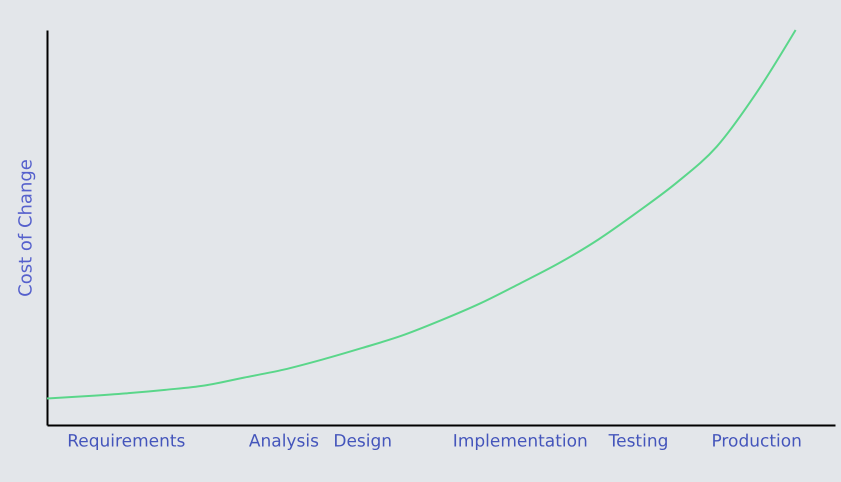 The image size is (841, 482). What do you see at coordinates (284, 442) in the screenshot?
I see `x-tick-label: Analysis` at bounding box center [284, 442].